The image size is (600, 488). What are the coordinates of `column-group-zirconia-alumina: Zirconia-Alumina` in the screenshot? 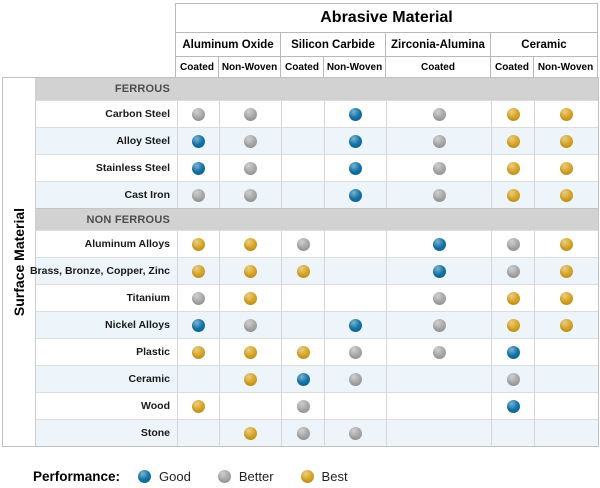 It's located at (437, 44).